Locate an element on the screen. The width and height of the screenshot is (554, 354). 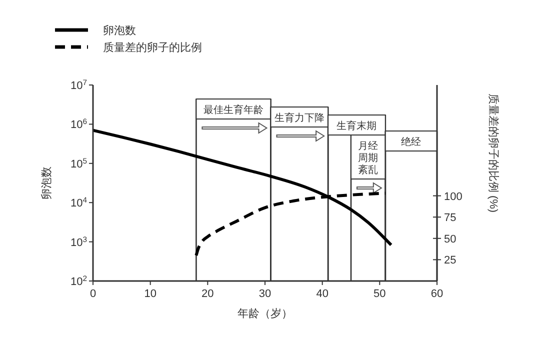
y-tick-label: 10$^{3}$ is located at coordinates (78, 241).